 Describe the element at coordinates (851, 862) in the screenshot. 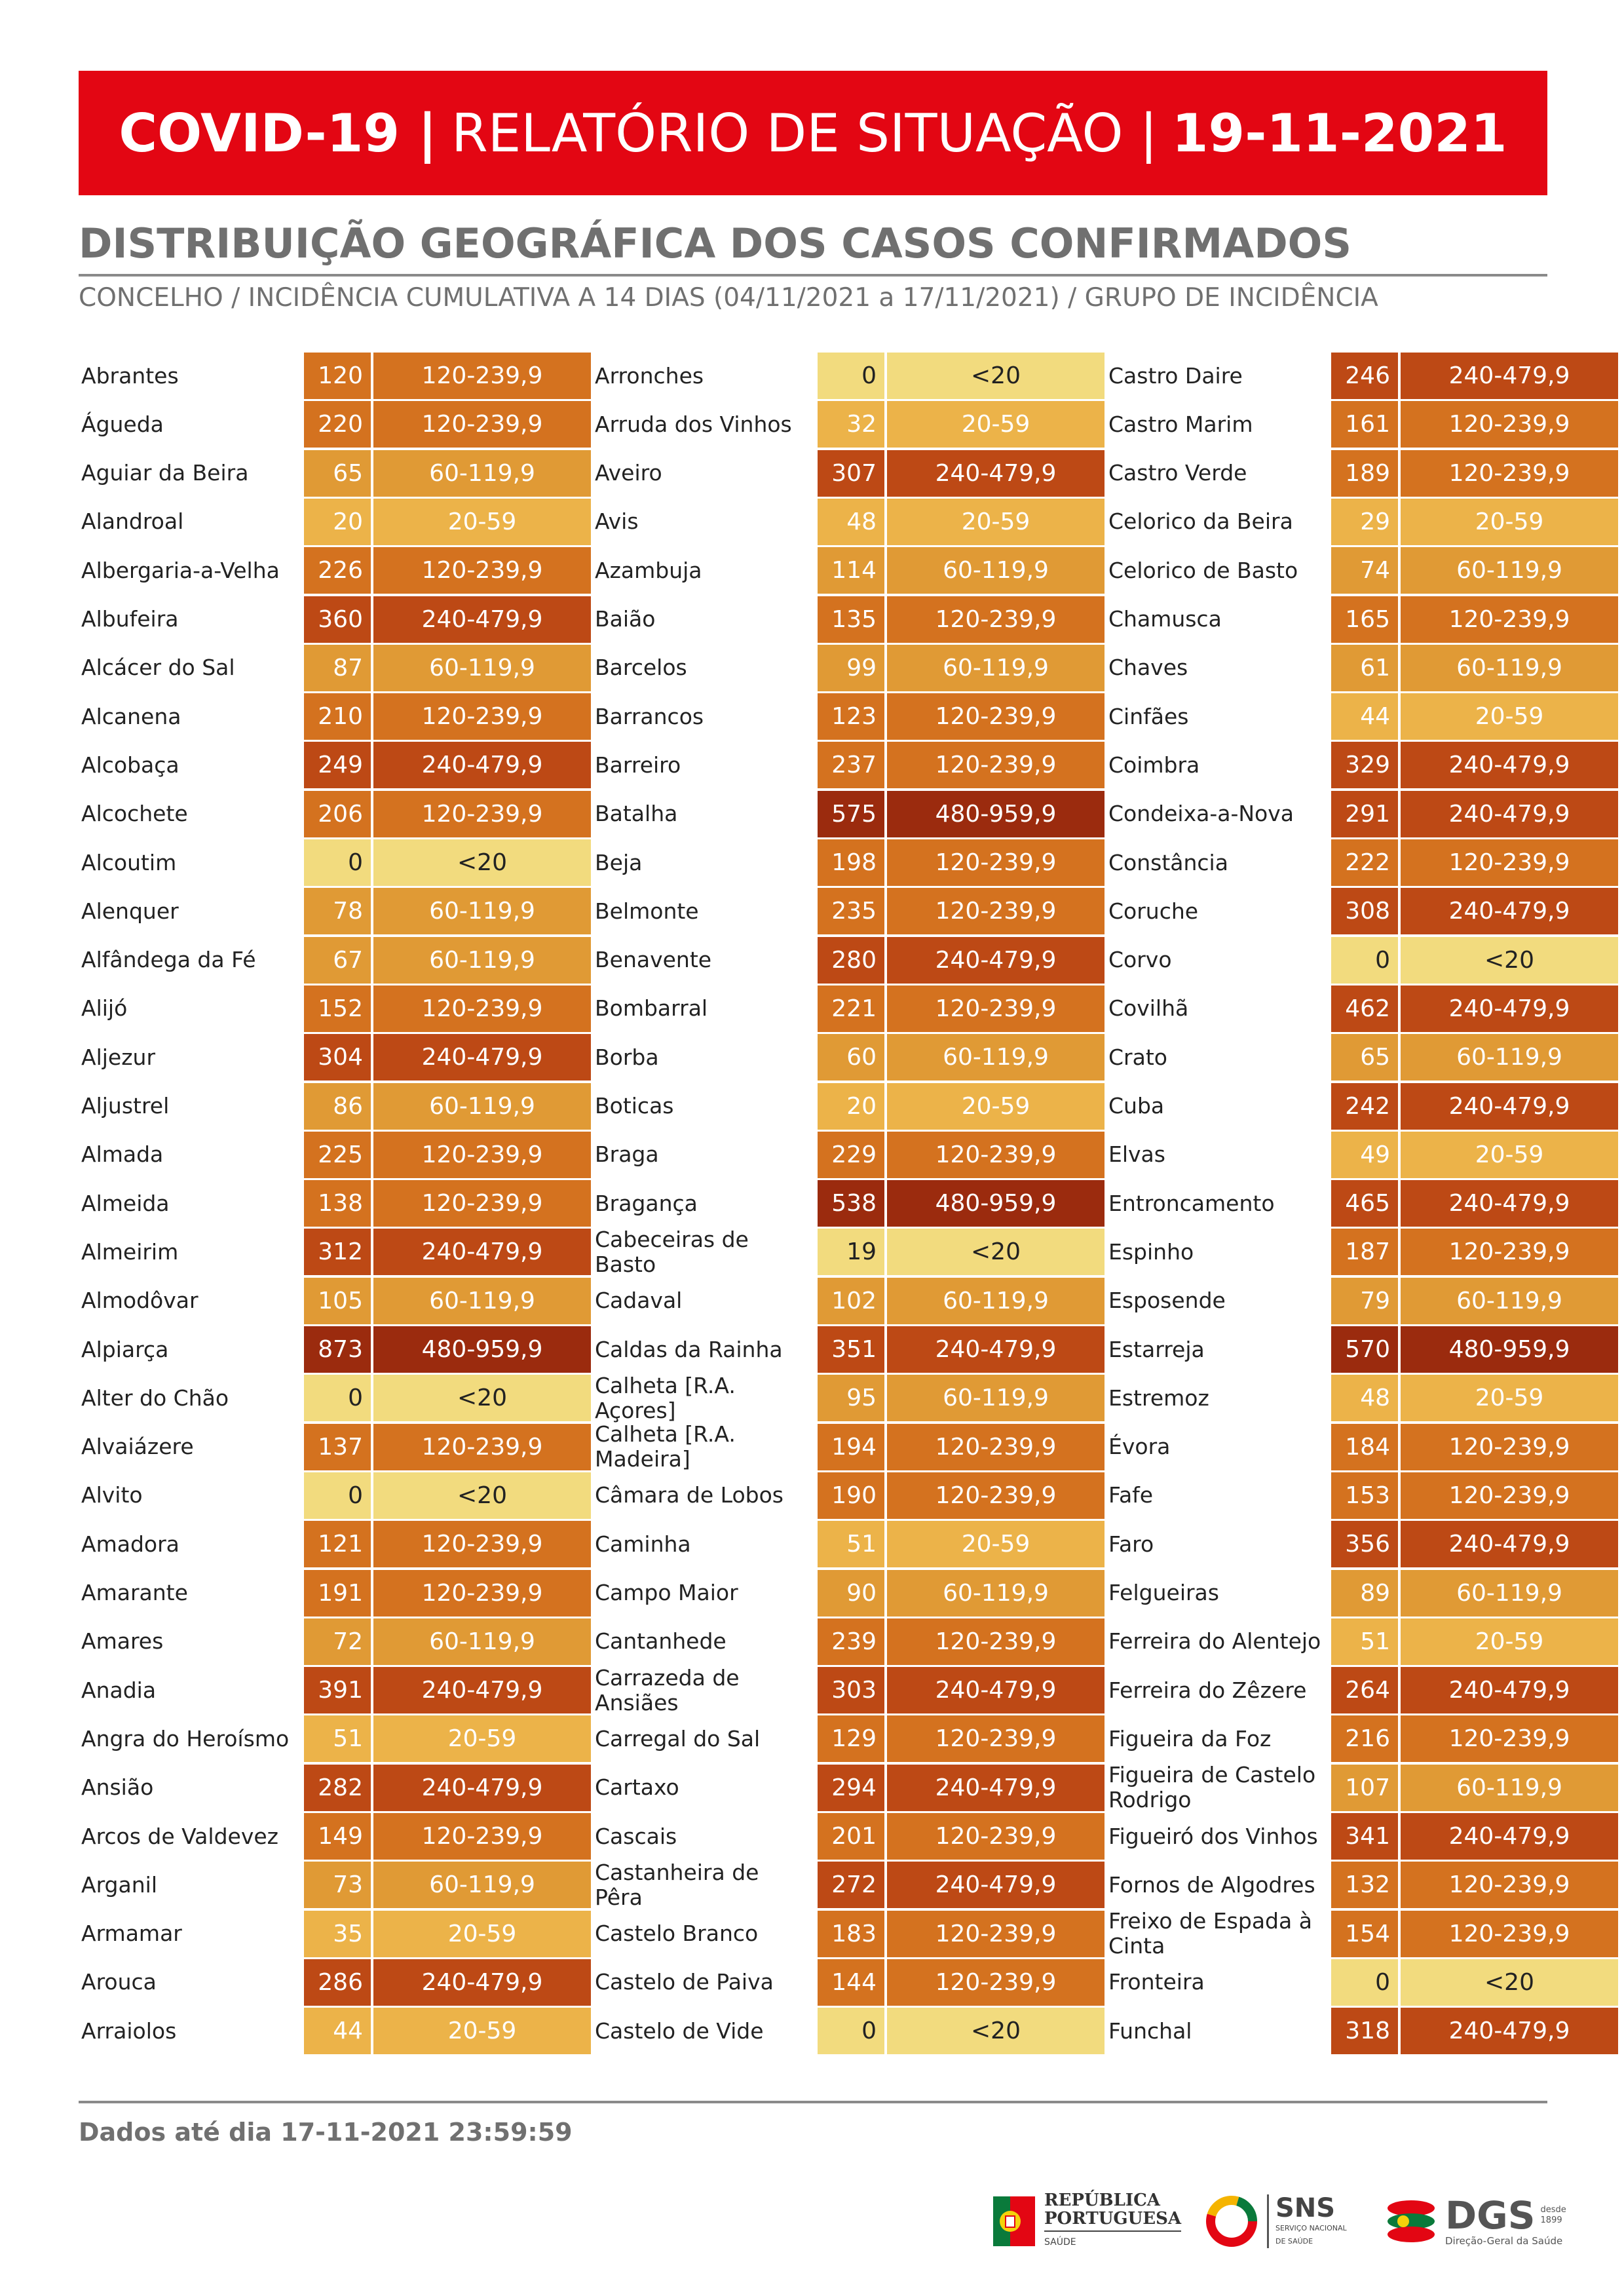

I see `incidence-value: 198` at that location.